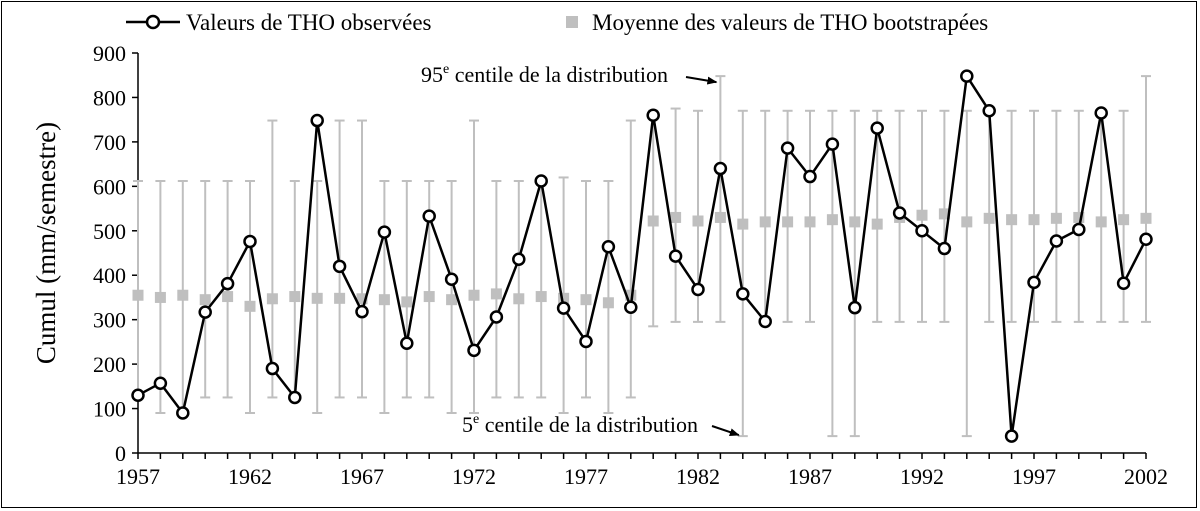 The width and height of the screenshot is (1200, 511). Describe the element at coordinates (467, 424) in the screenshot. I see `annotation-number: 5` at that location.